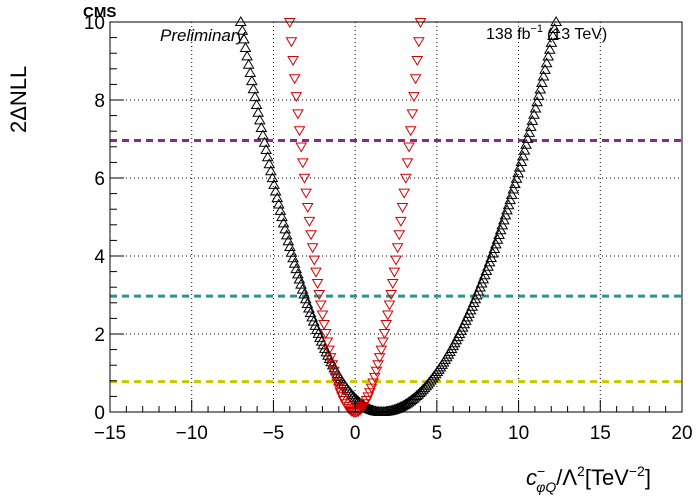 The image size is (696, 502). What do you see at coordinates (681, 433) in the screenshot?
I see `x-tick-label: 20` at bounding box center [681, 433].